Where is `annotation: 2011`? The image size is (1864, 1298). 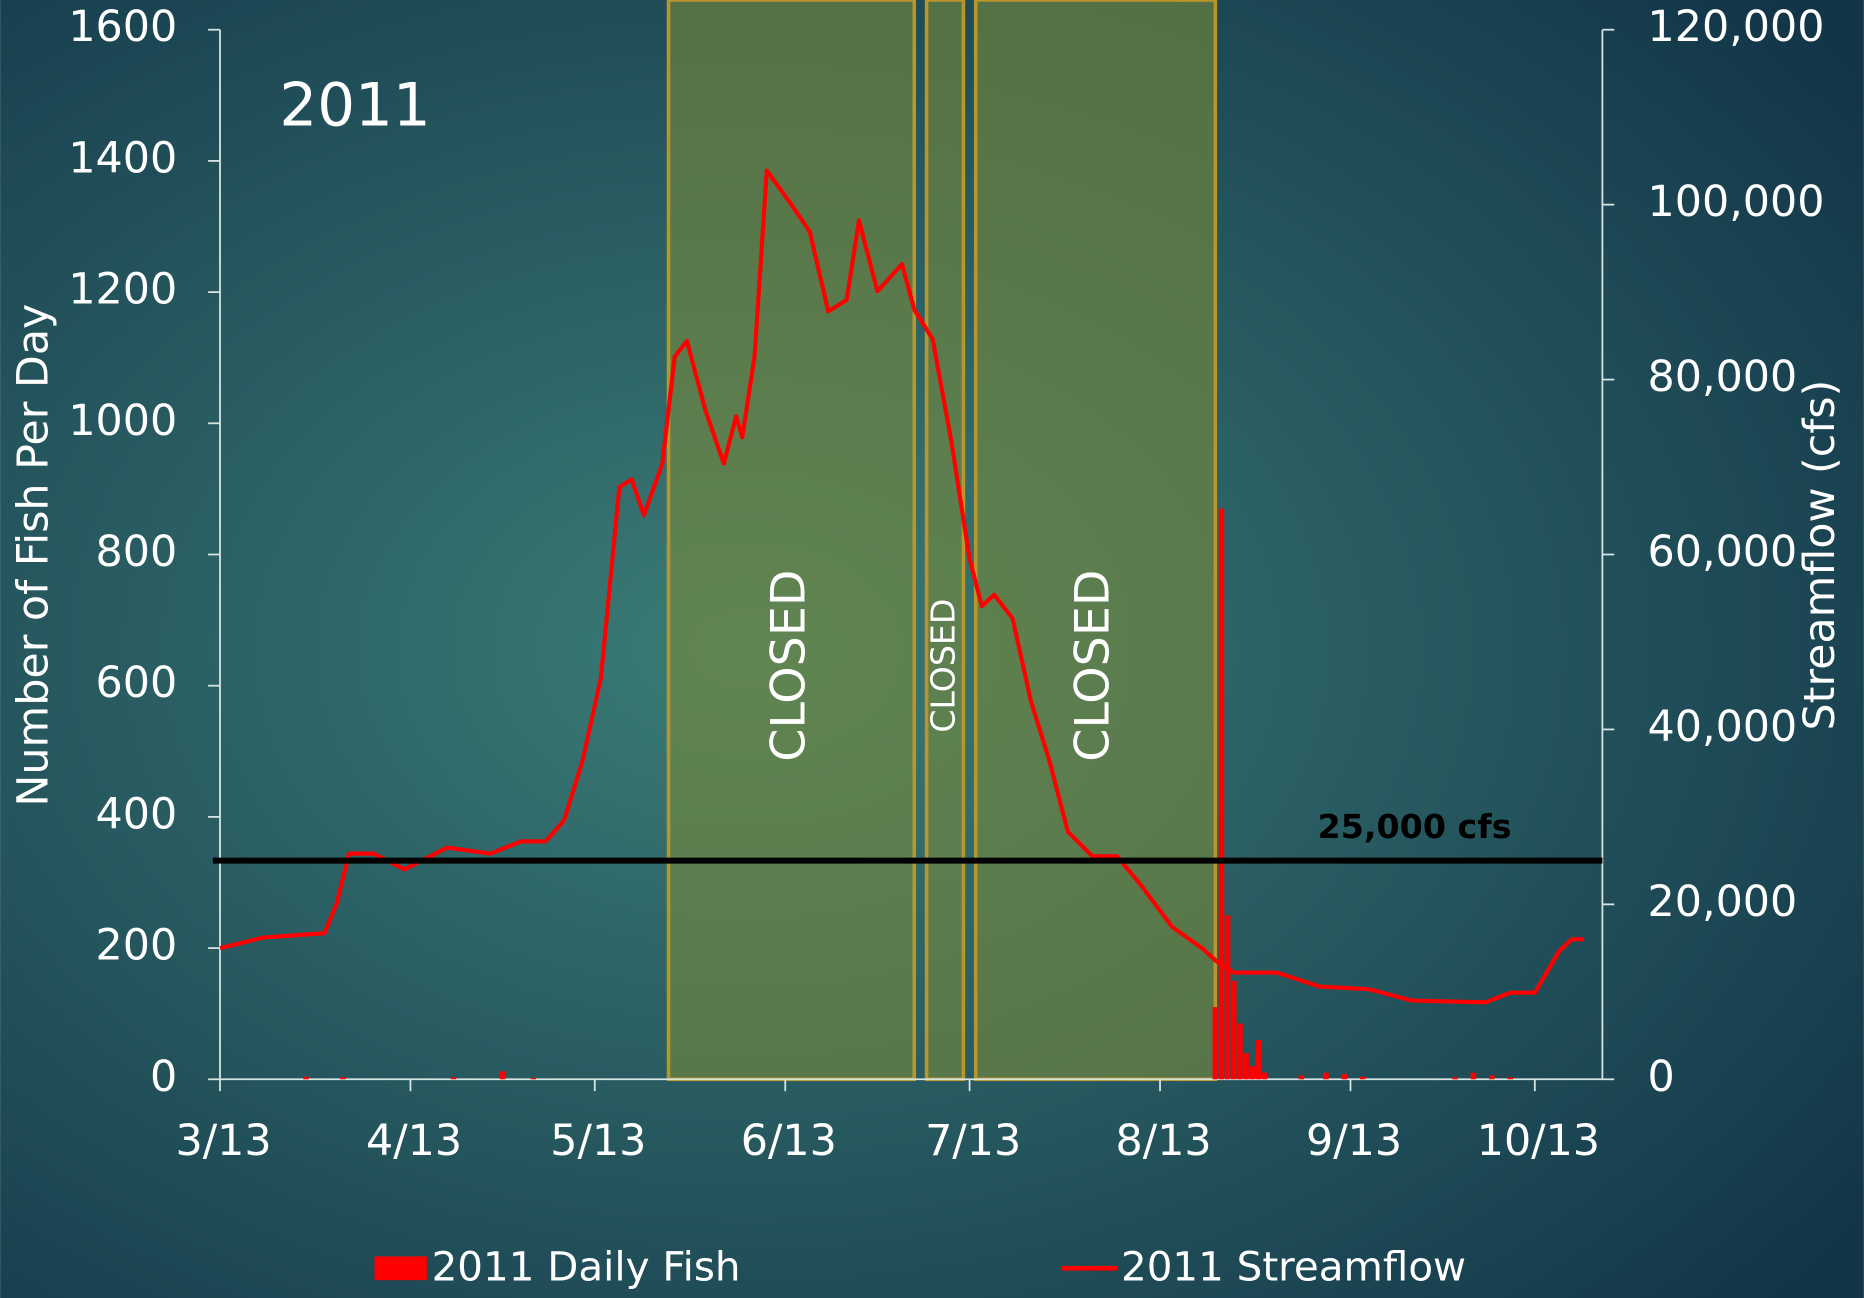
annotation: 2011 is located at coordinates (354, 105).